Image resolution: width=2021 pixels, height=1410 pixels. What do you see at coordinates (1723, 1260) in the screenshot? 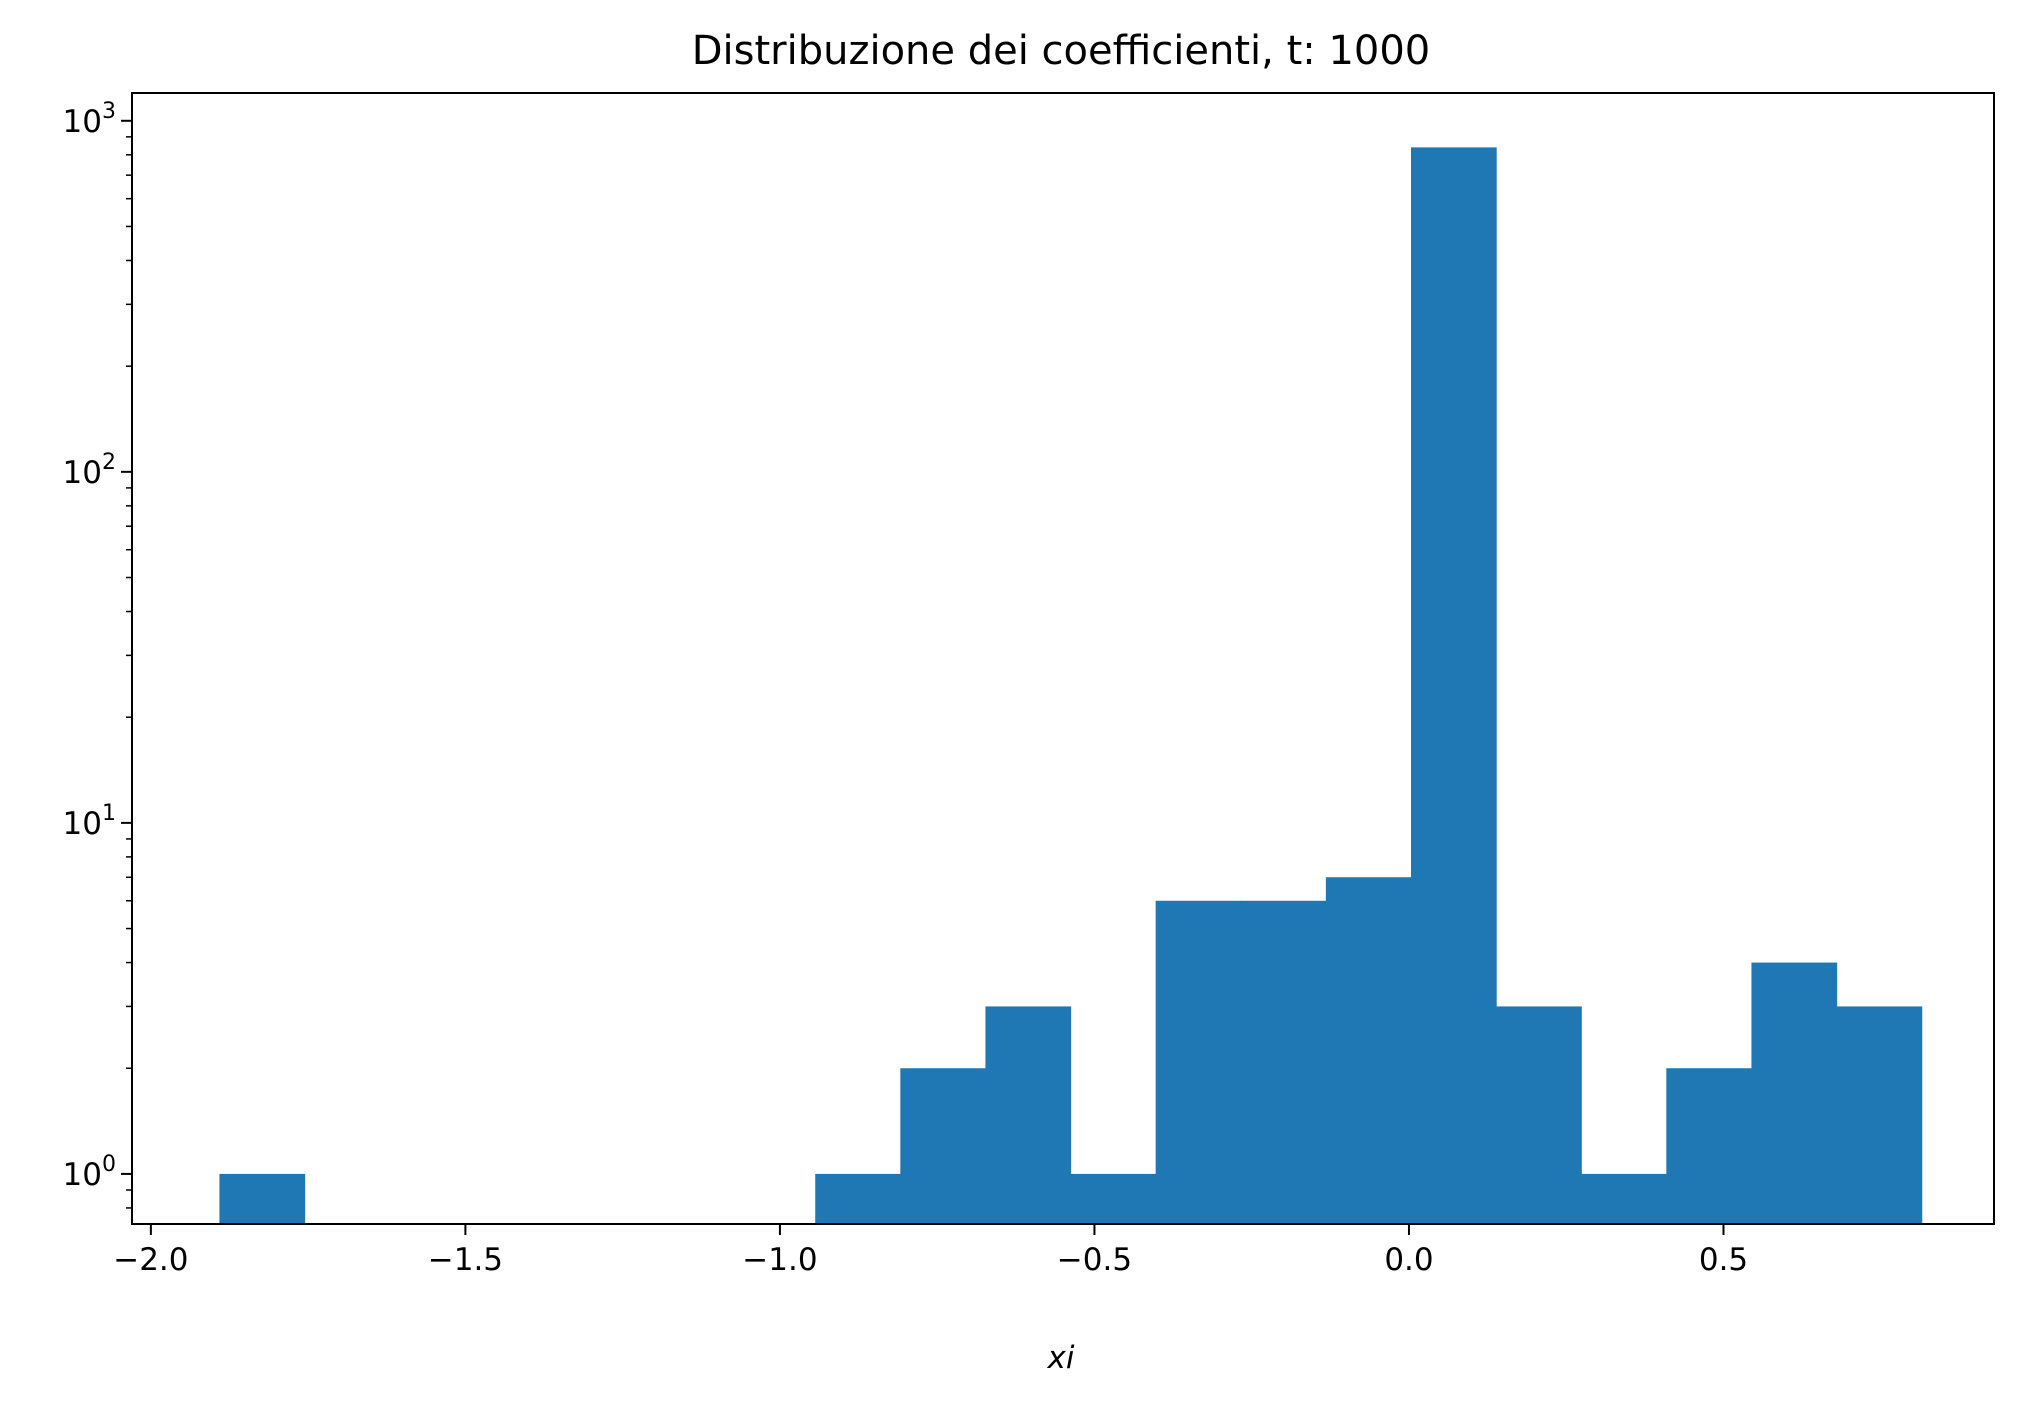
I see `x-tick-label: 0.5` at bounding box center [1723, 1260].